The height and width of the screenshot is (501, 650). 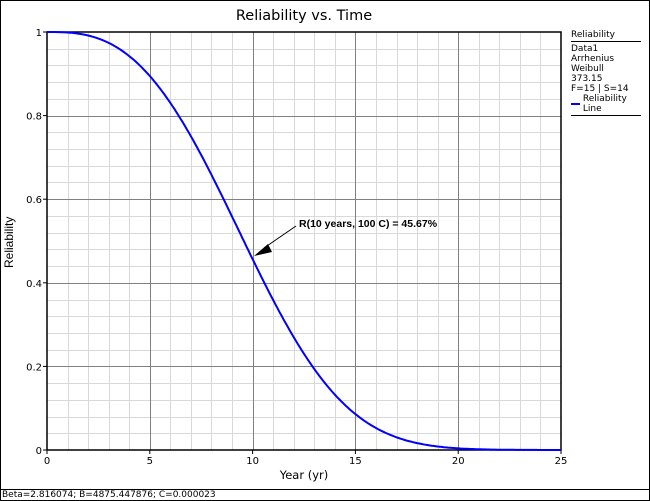 I want to click on svg-text: 10, so click(x=252, y=461).